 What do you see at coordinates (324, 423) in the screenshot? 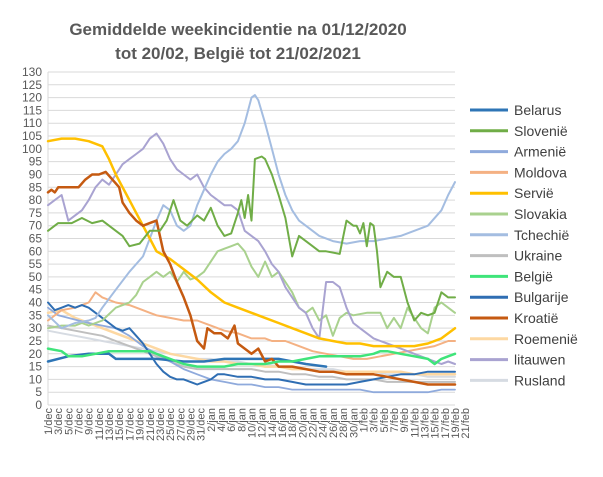
I see `x-tick-label: 24/jan` at bounding box center [324, 423].